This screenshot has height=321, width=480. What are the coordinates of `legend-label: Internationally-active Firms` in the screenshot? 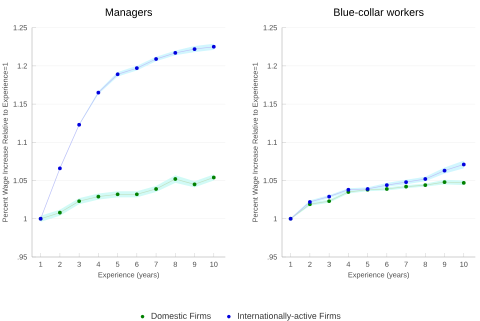 It's located at (289, 316).